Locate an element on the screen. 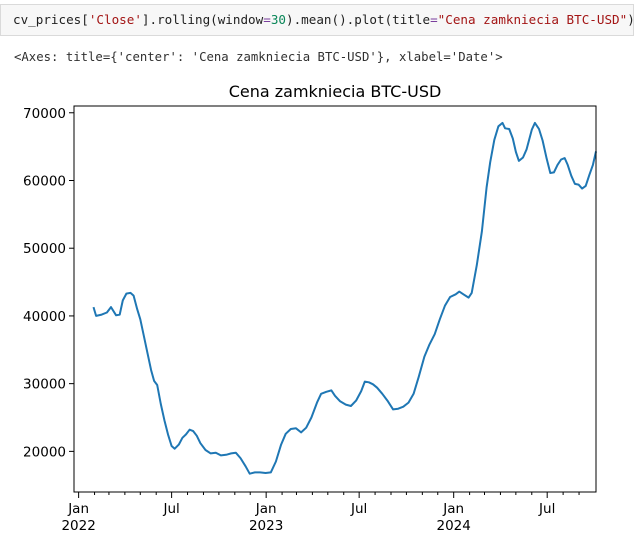  code-token-string: 'Close' is located at coordinates (115, 19).